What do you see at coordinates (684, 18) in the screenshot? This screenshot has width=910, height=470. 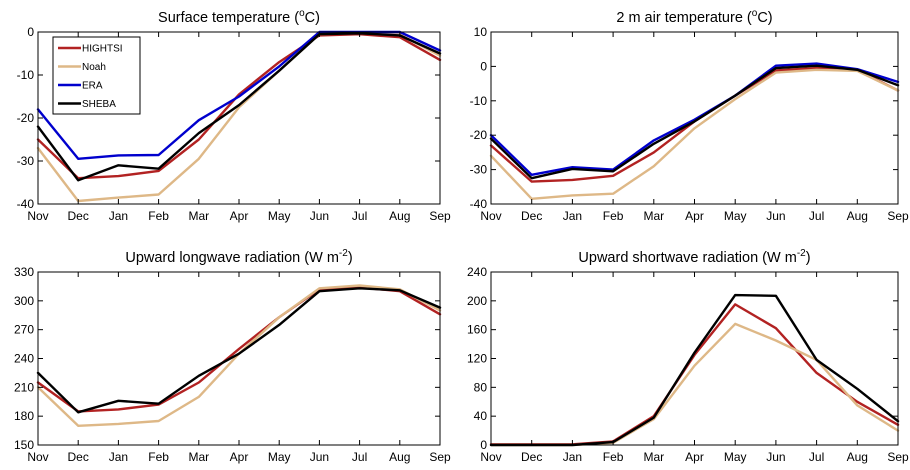 I see `chart-title-main: 2 m air temperature (` at bounding box center [684, 18].